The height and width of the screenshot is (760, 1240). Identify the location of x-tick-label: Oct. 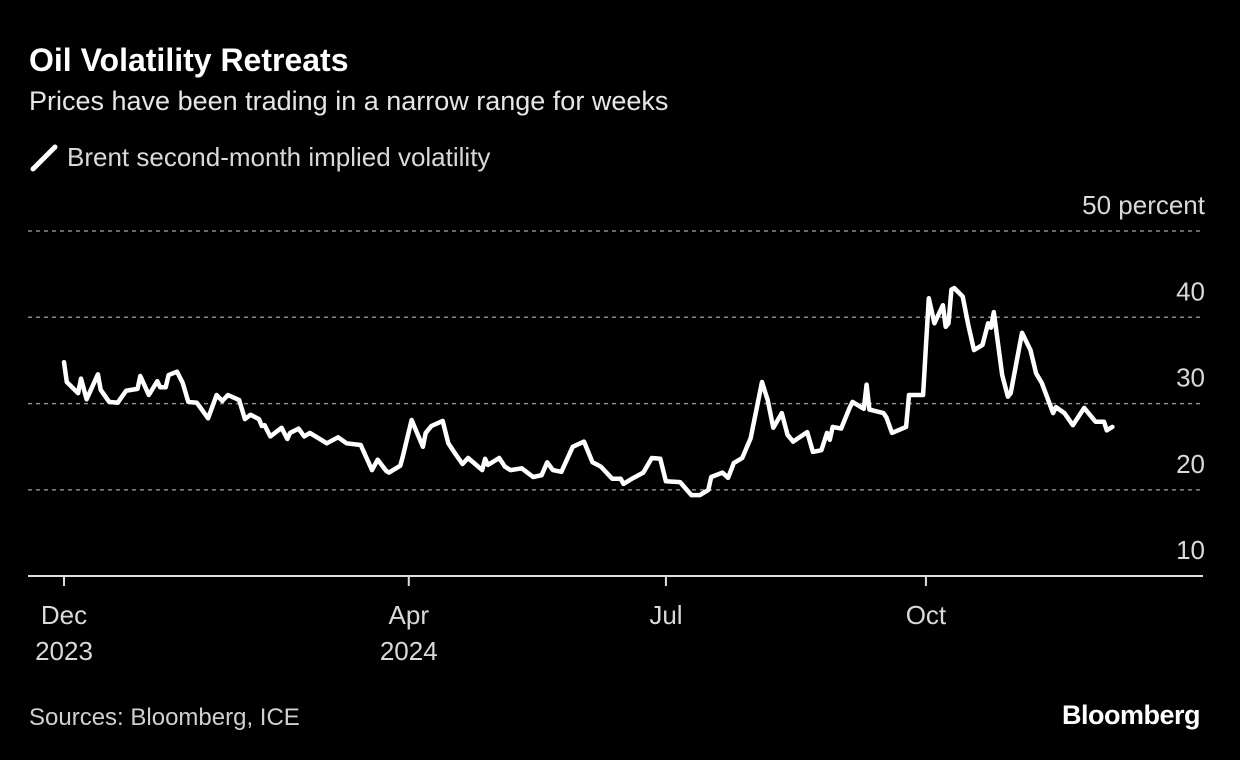
(926, 615).